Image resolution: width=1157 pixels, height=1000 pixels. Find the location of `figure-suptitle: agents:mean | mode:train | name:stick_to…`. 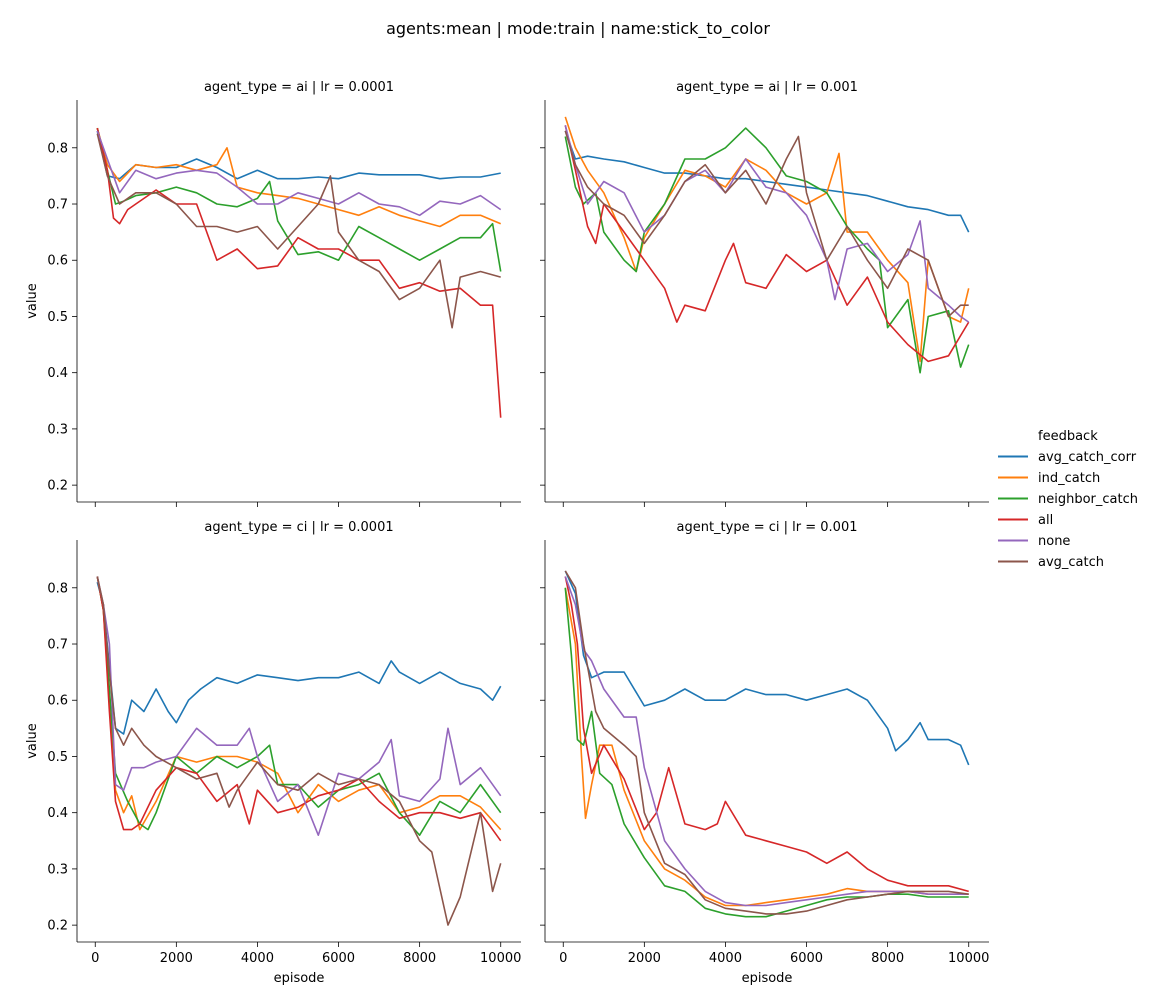

figure-suptitle: agents:mean | mode:train | name:stick_to… is located at coordinates (578, 29).